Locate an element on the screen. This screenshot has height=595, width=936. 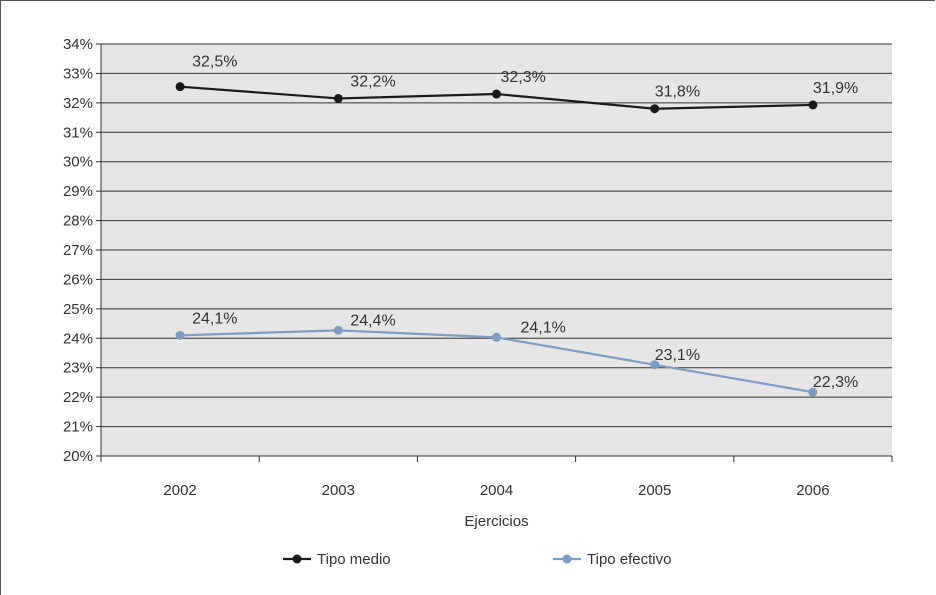
legend-item: Tipo efectivo is located at coordinates (612, 559).